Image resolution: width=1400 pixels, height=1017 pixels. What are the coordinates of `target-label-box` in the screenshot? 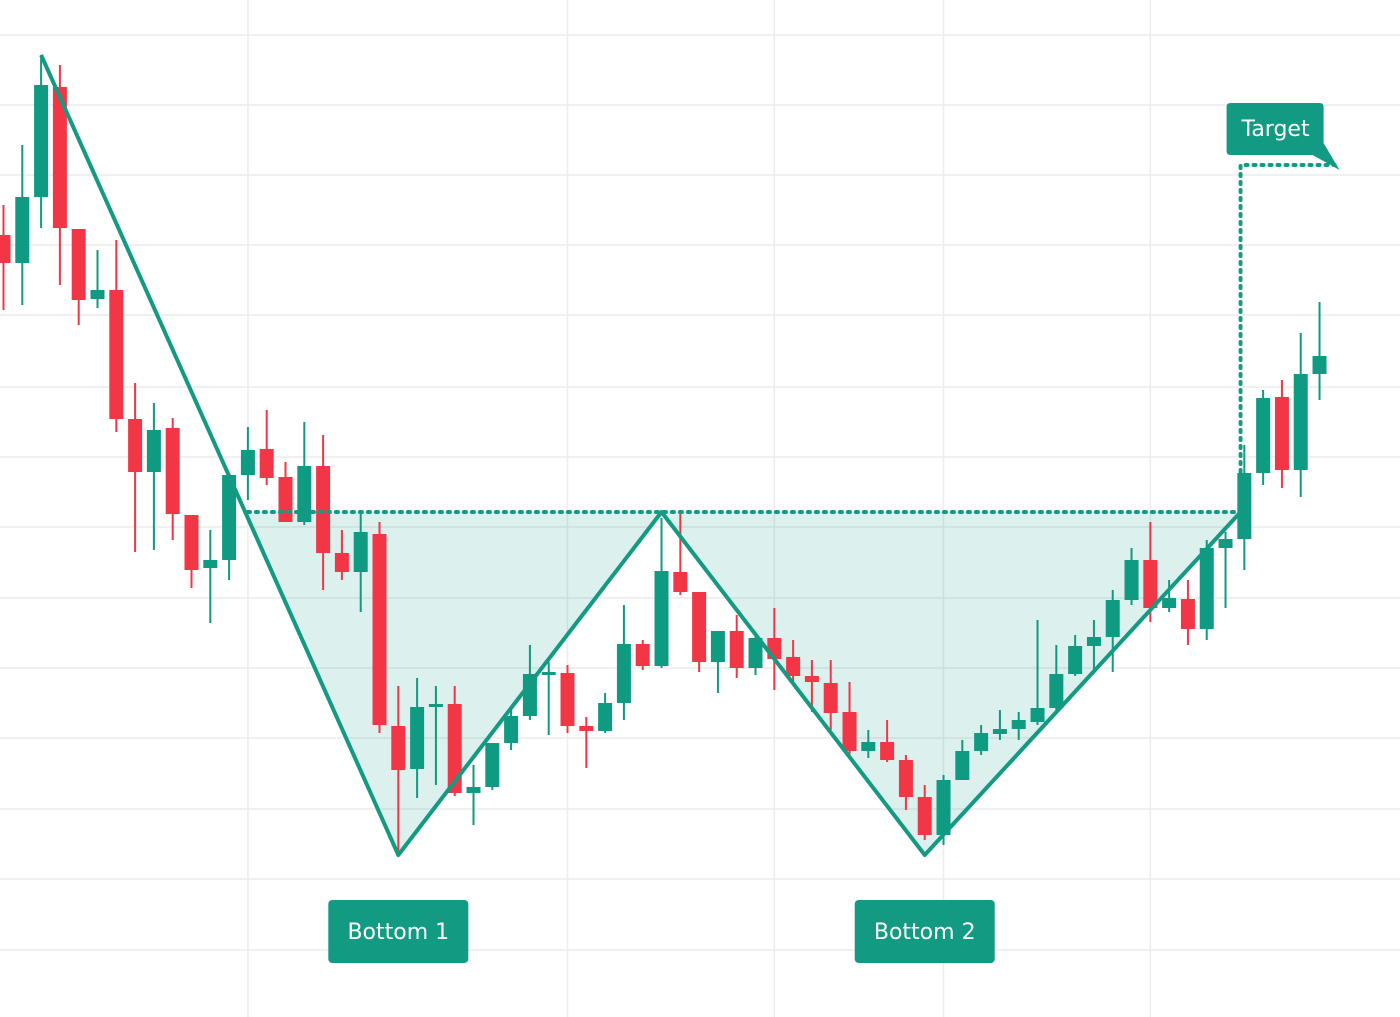 It's located at (1283, 136).